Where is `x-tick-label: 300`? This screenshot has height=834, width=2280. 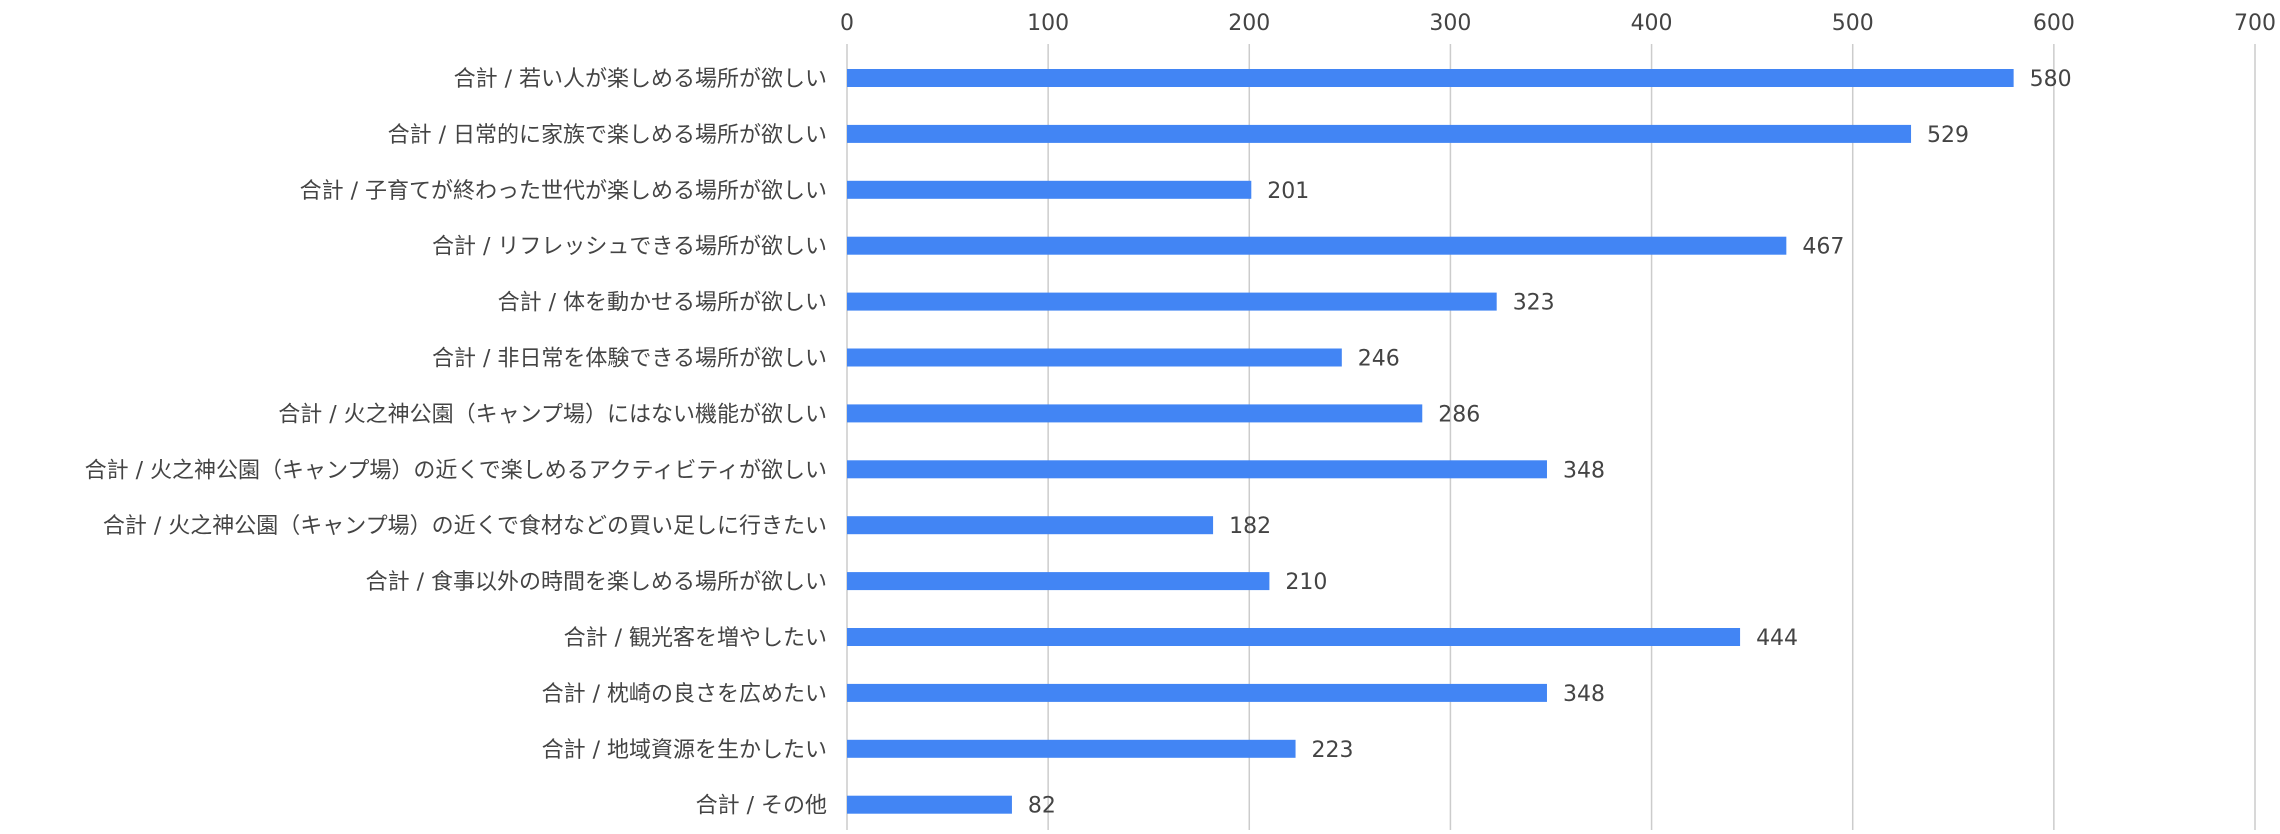
x-tick-label: 300 is located at coordinates (1450, 23).